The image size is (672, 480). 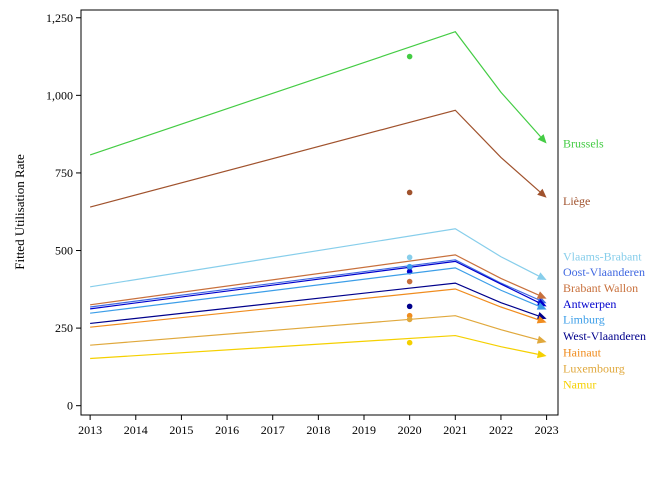 I want to click on series-hainaut, so click(x=318, y=308).